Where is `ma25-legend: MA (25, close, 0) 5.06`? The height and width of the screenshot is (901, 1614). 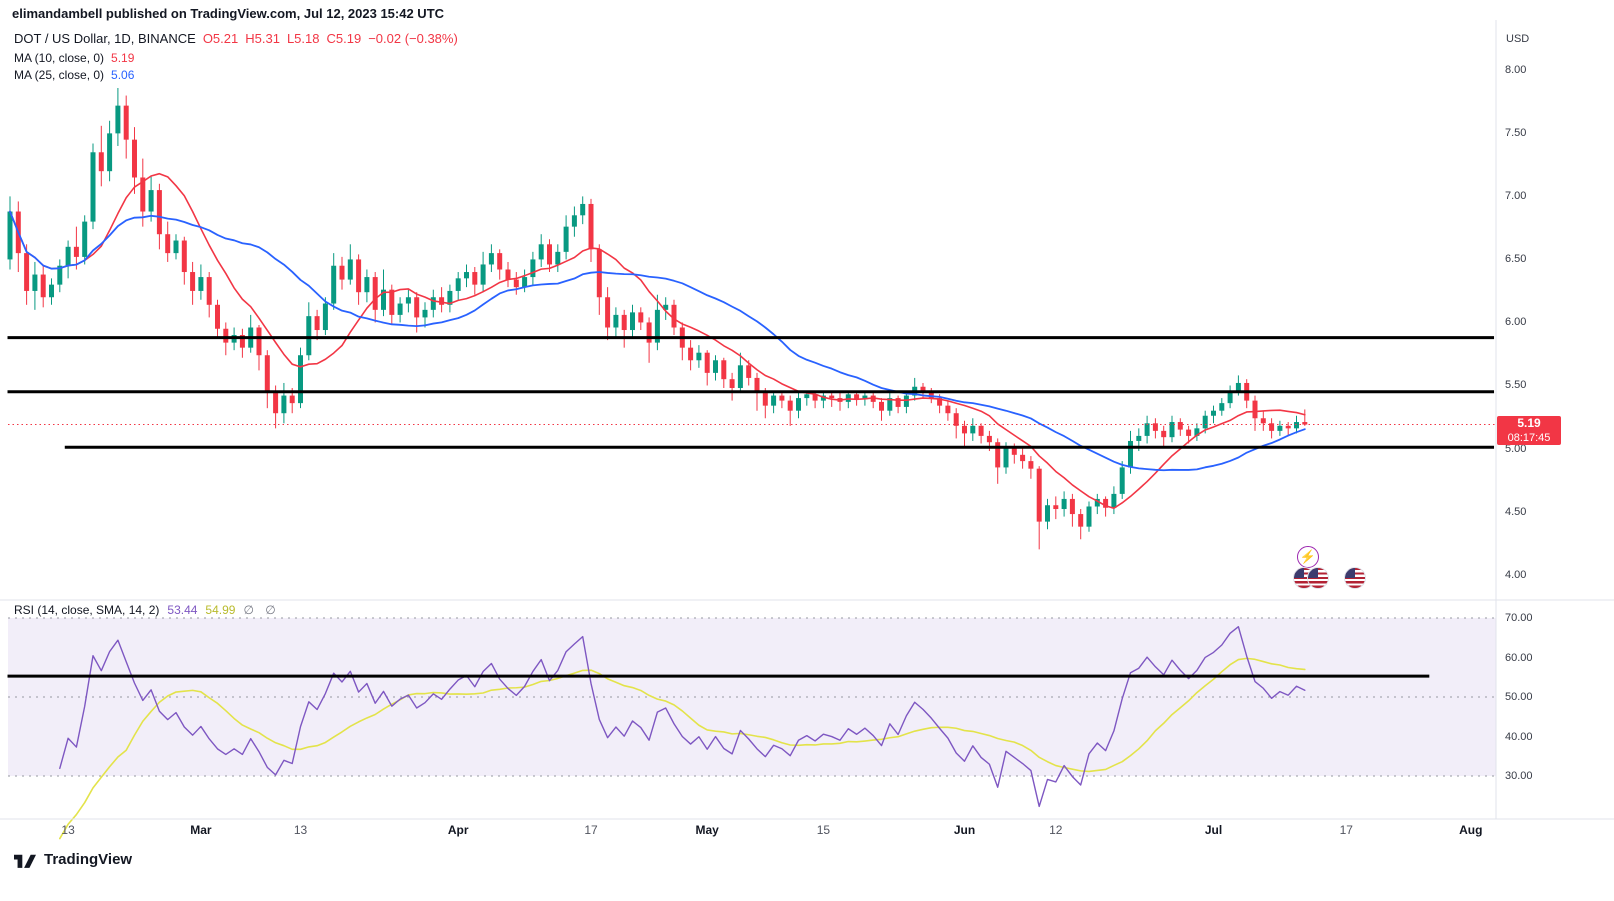
ma25-legend: MA (25, close, 0) 5.06 is located at coordinates (74, 75).